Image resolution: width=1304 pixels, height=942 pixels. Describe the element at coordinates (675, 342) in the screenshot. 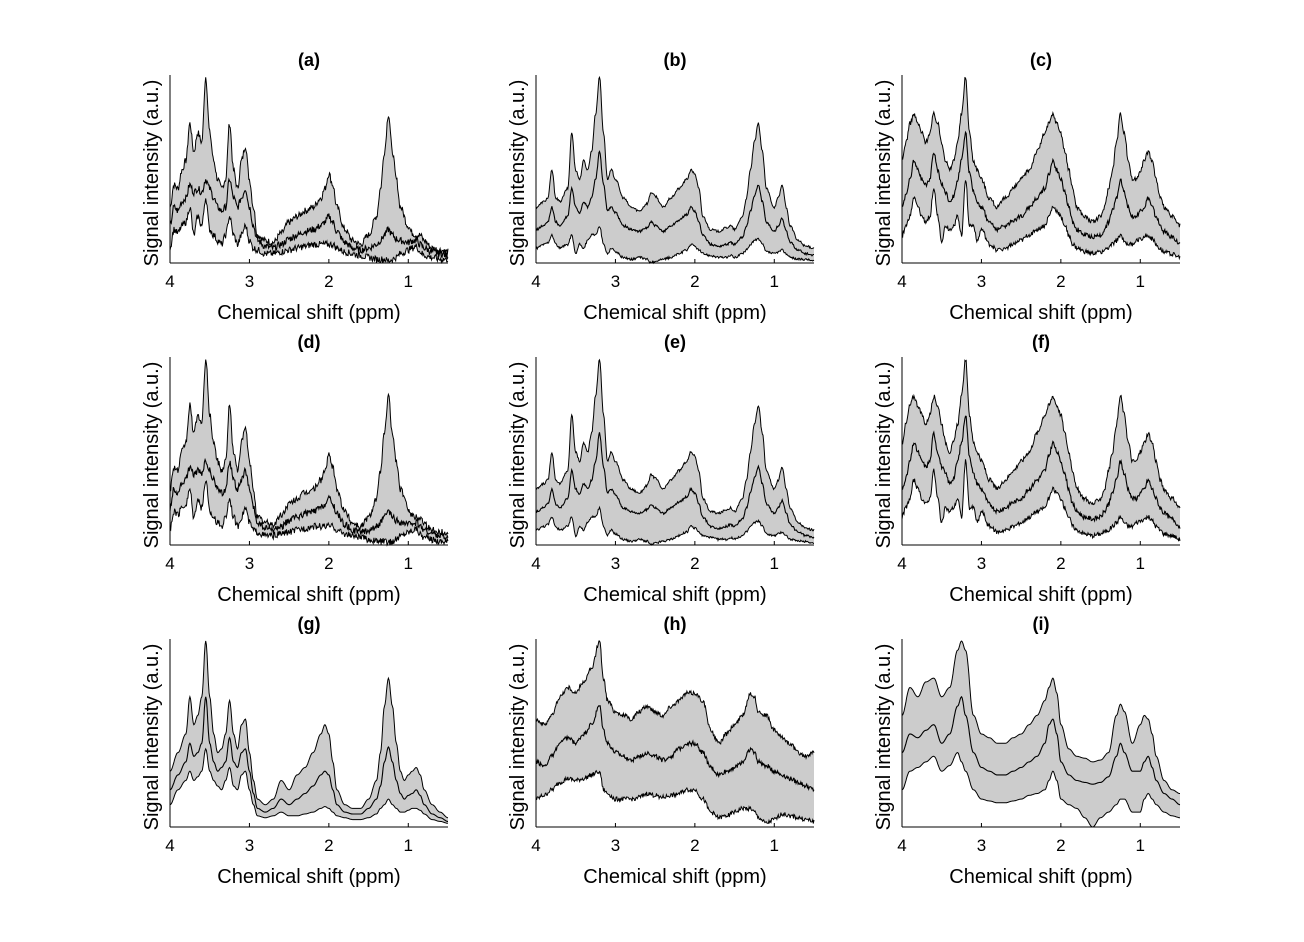

I see `panel-title: (e)` at that location.